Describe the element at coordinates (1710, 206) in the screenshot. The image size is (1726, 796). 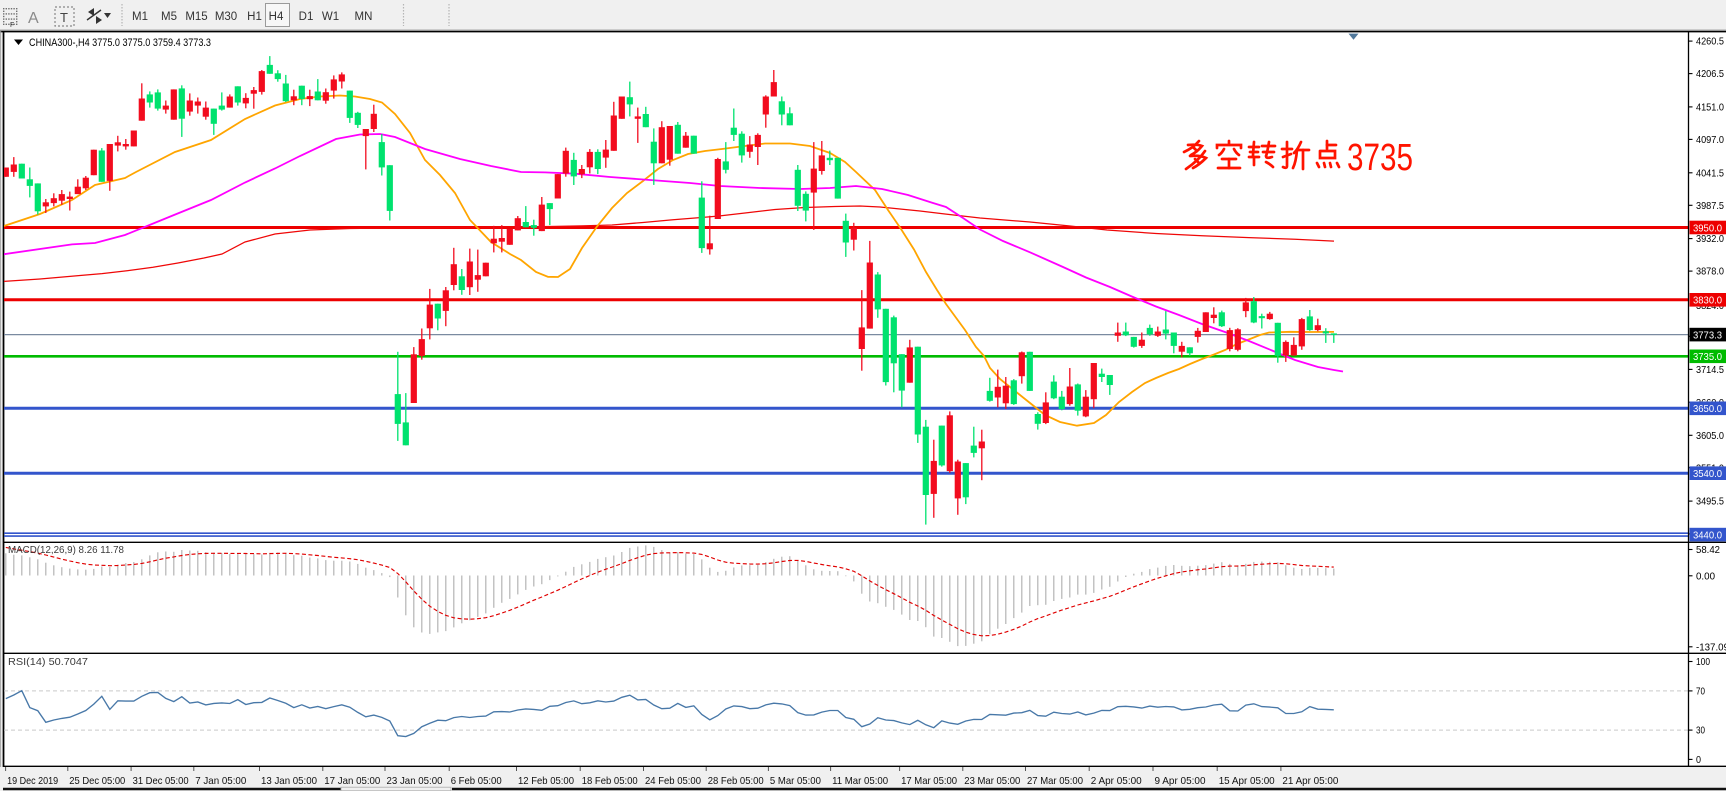
I see `svg-text: 3987.5` at that location.